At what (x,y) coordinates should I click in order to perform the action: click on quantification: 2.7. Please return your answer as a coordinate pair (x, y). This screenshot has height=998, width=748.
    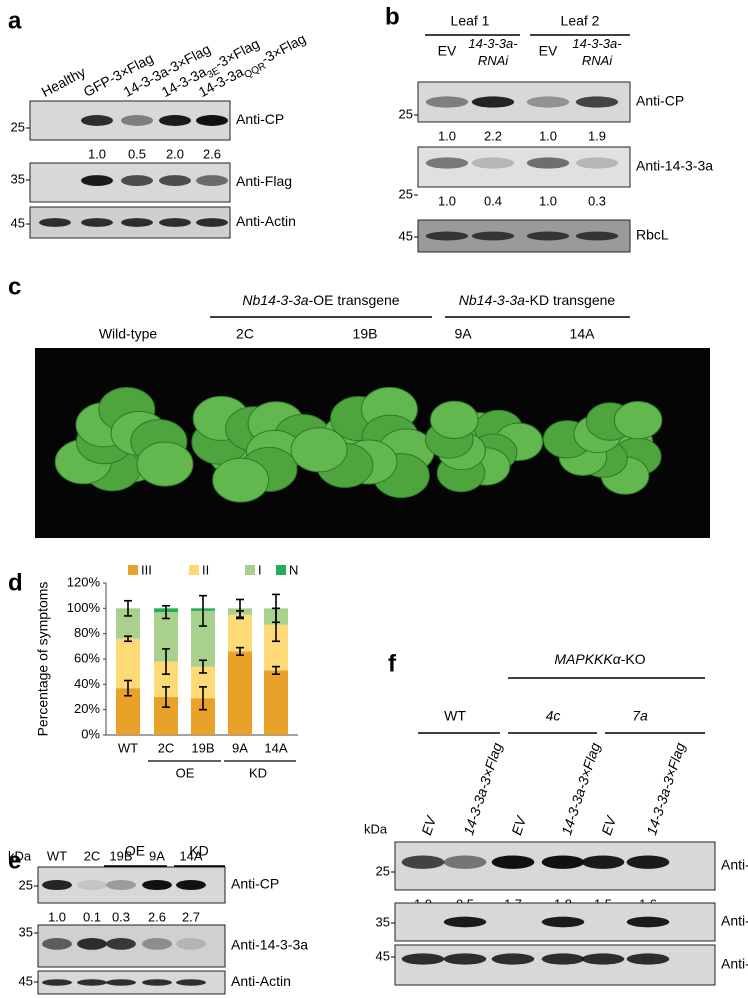
    Looking at the image, I should click on (191, 916).